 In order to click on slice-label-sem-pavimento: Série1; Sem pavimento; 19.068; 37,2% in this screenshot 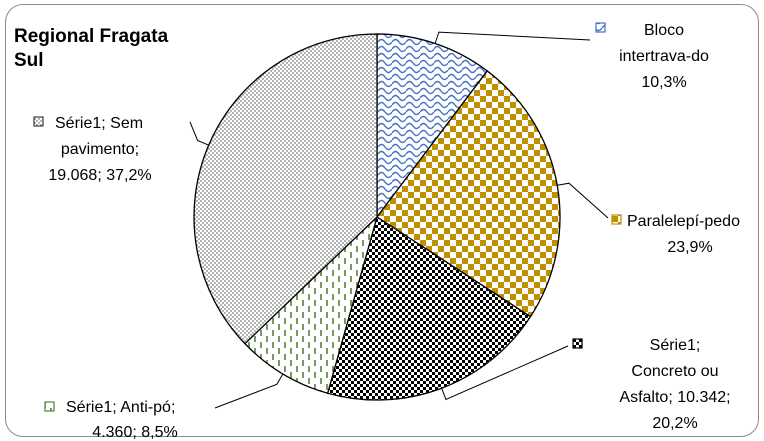, I will do `click(92, 149)`.